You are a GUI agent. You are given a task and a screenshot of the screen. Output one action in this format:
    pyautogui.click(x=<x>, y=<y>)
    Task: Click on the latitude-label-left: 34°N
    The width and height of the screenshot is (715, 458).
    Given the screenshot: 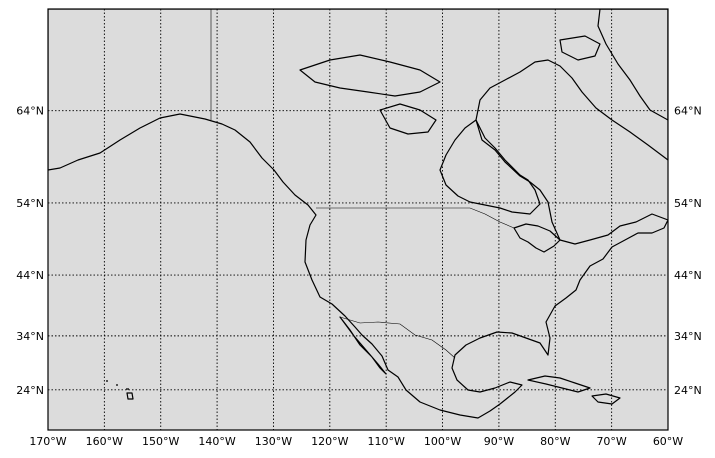 What is the action you would take?
    pyautogui.click(x=30, y=336)
    